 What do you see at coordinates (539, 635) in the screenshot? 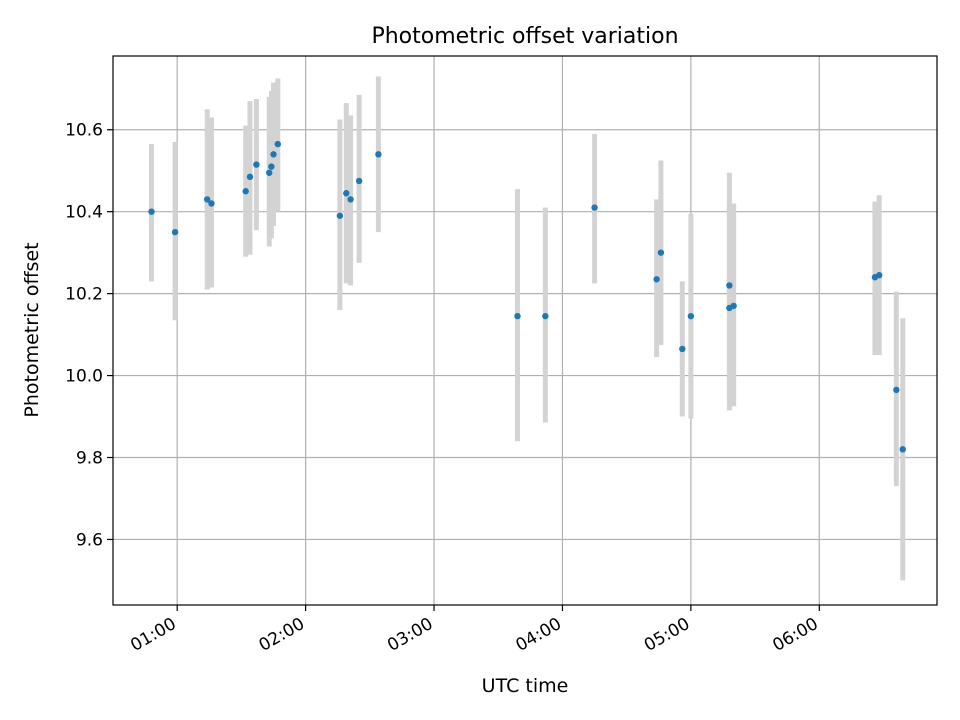
I see `x-tick-label: 04:00` at bounding box center [539, 635].